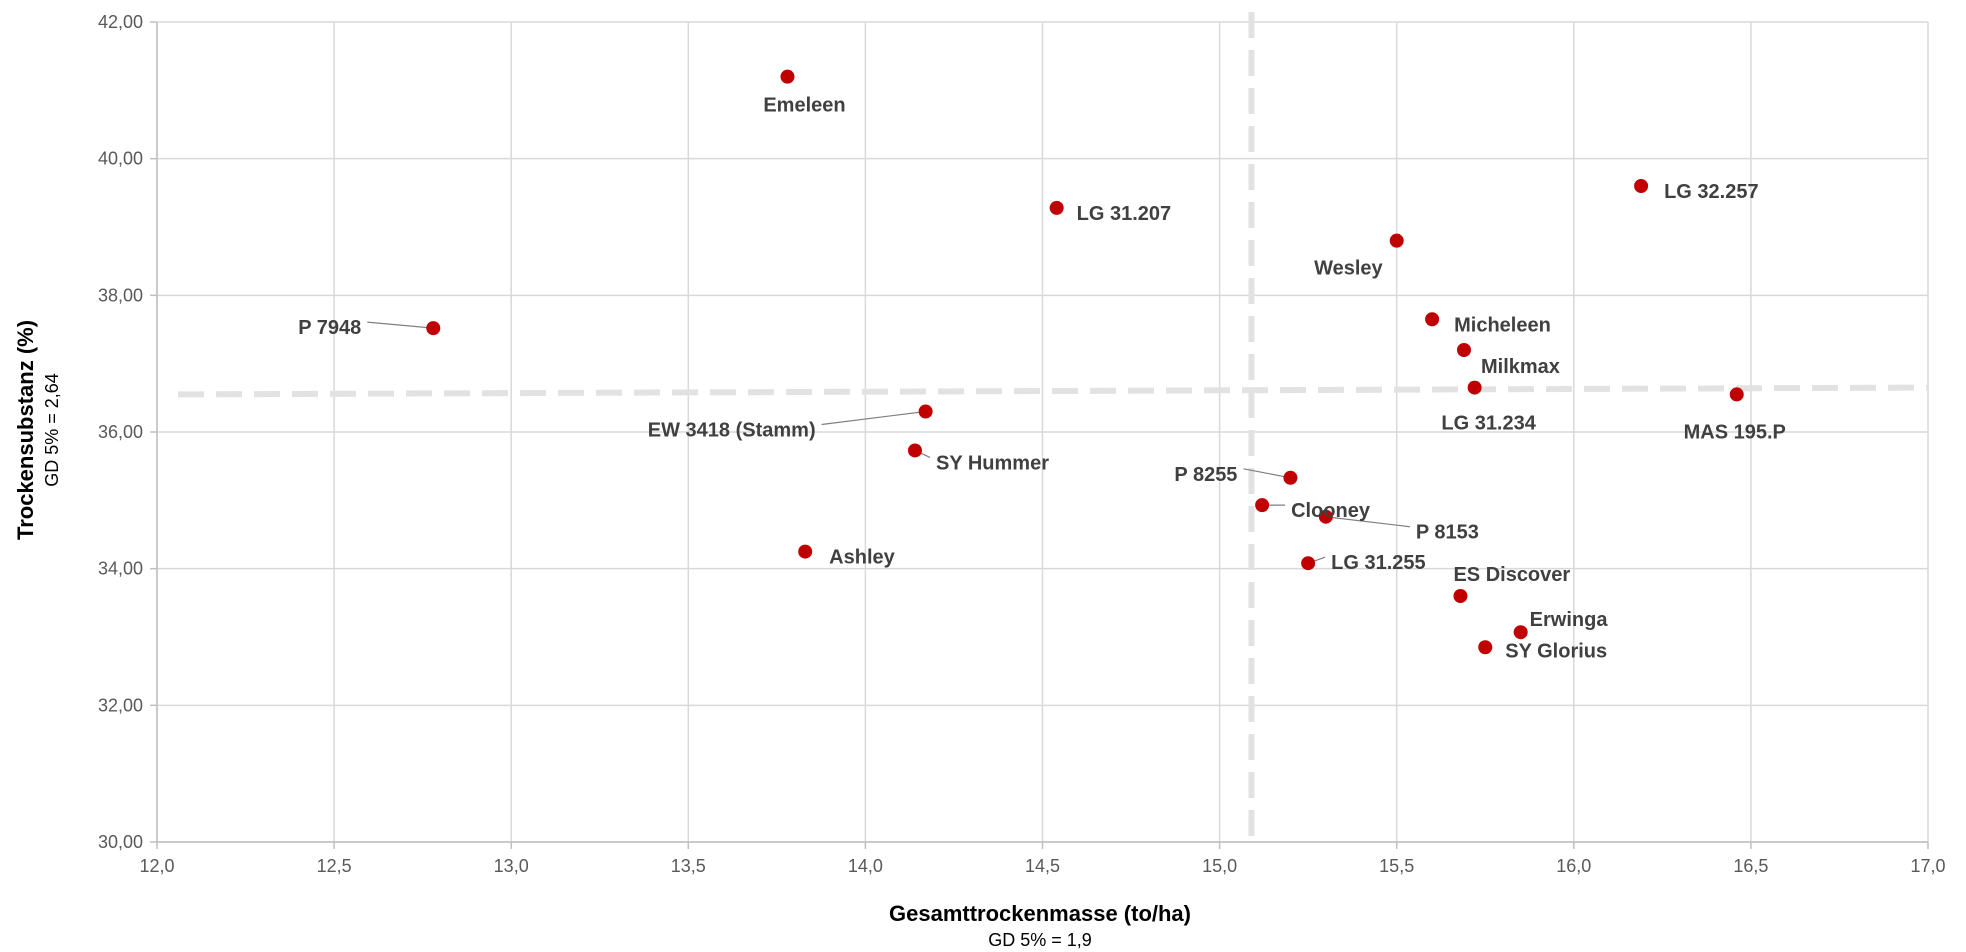 This screenshot has width=1966, height=952. I want to click on x-tick-label: 16,5, so click(1750, 866).